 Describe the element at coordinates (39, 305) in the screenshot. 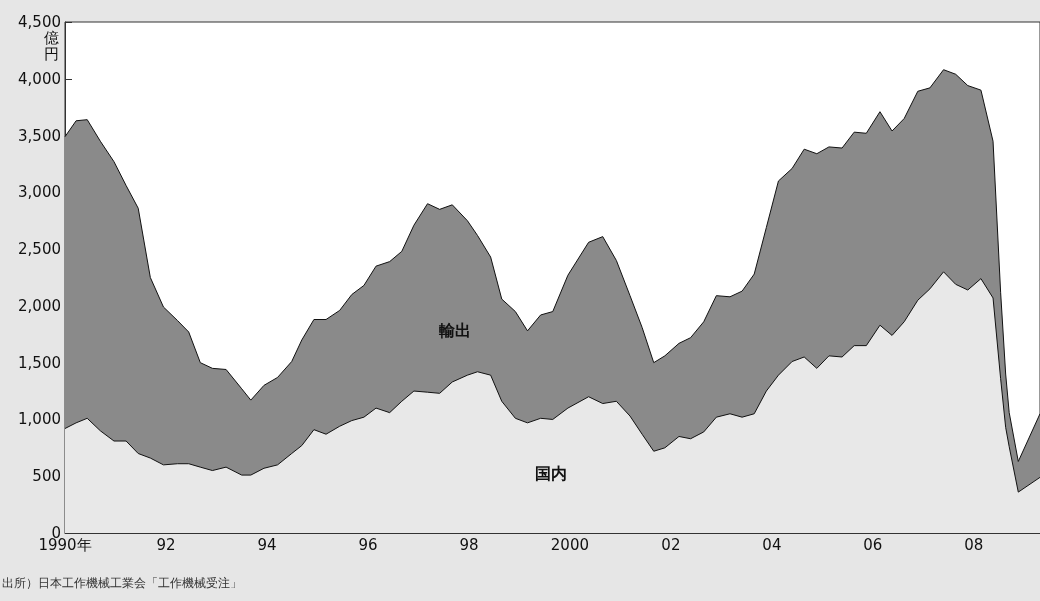

I see `y-tick-label: 2,000` at that location.